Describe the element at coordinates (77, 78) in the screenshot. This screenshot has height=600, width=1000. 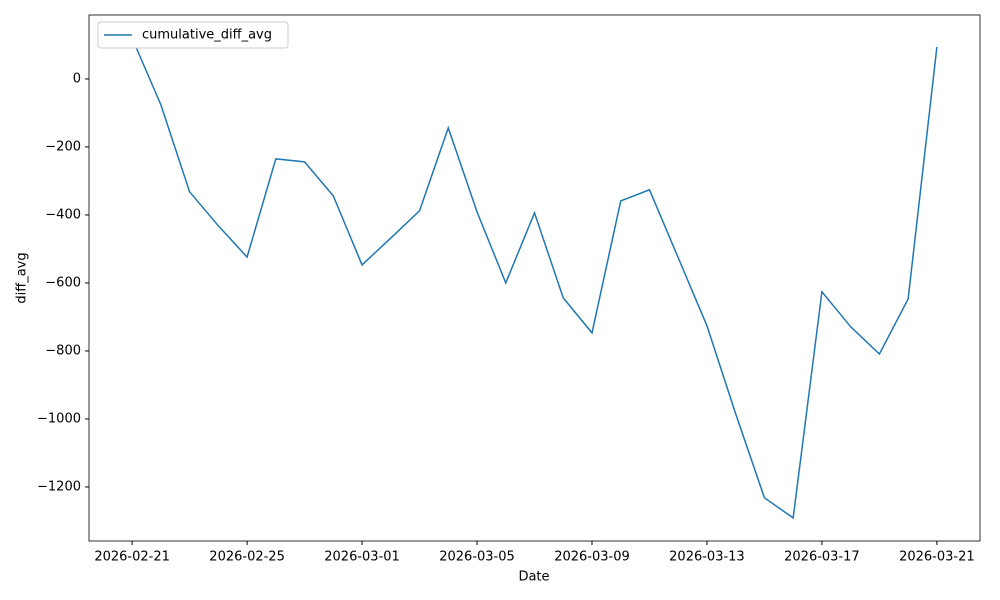
I see `y-tick-label: 0` at that location.